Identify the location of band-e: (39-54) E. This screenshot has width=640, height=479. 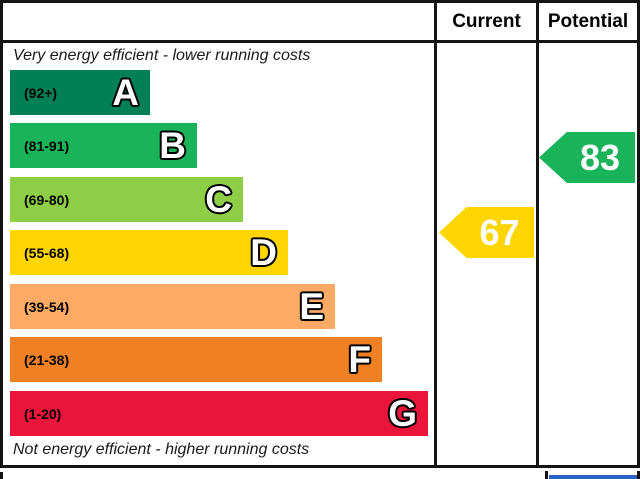
(172, 306).